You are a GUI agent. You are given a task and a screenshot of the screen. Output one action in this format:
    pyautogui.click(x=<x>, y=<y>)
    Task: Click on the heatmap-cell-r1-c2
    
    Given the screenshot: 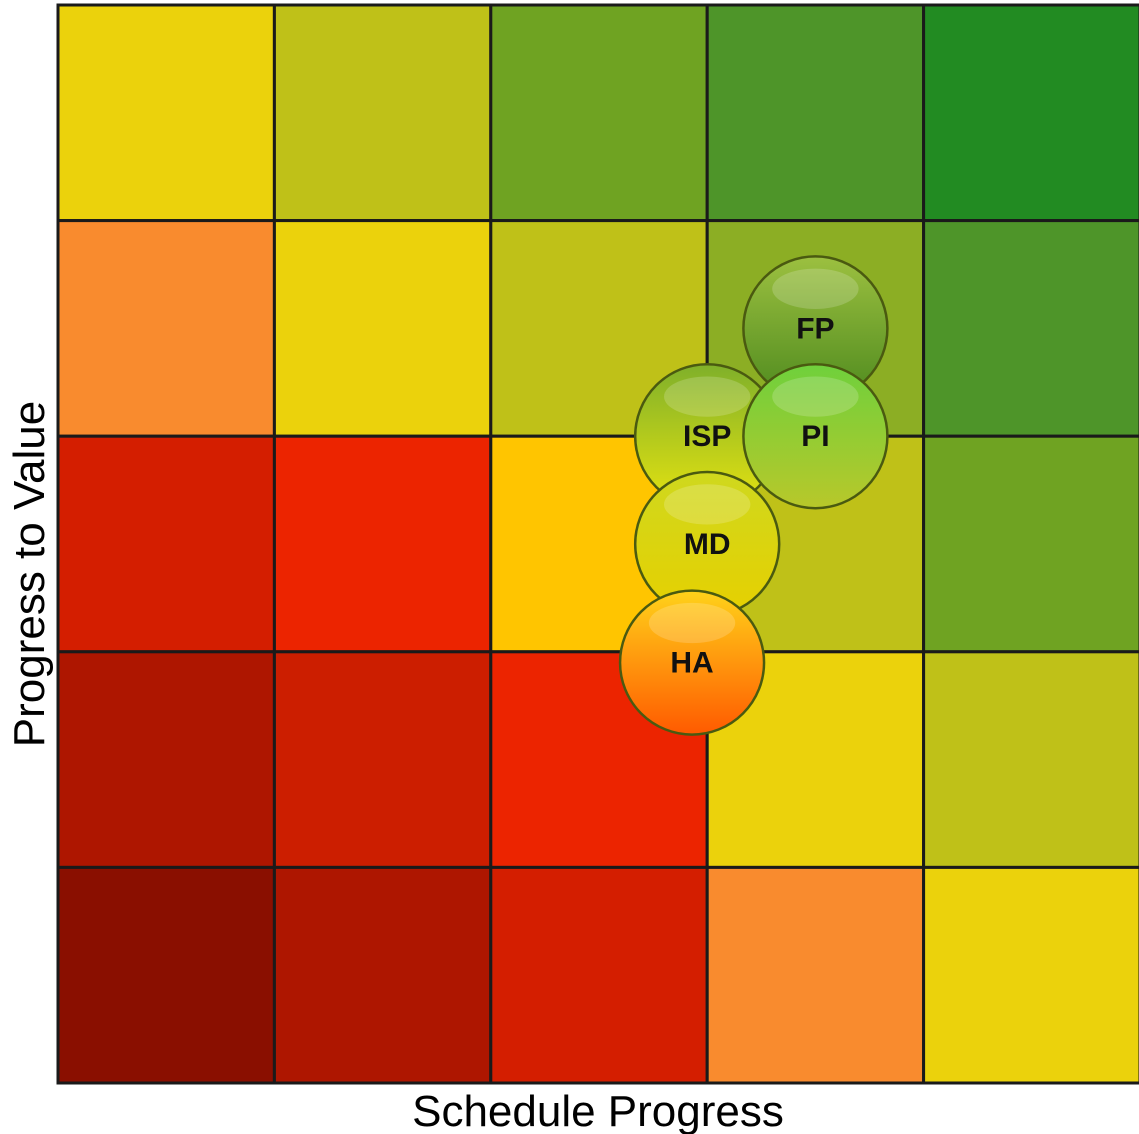 What is the action you would take?
    pyautogui.click(x=382, y=113)
    